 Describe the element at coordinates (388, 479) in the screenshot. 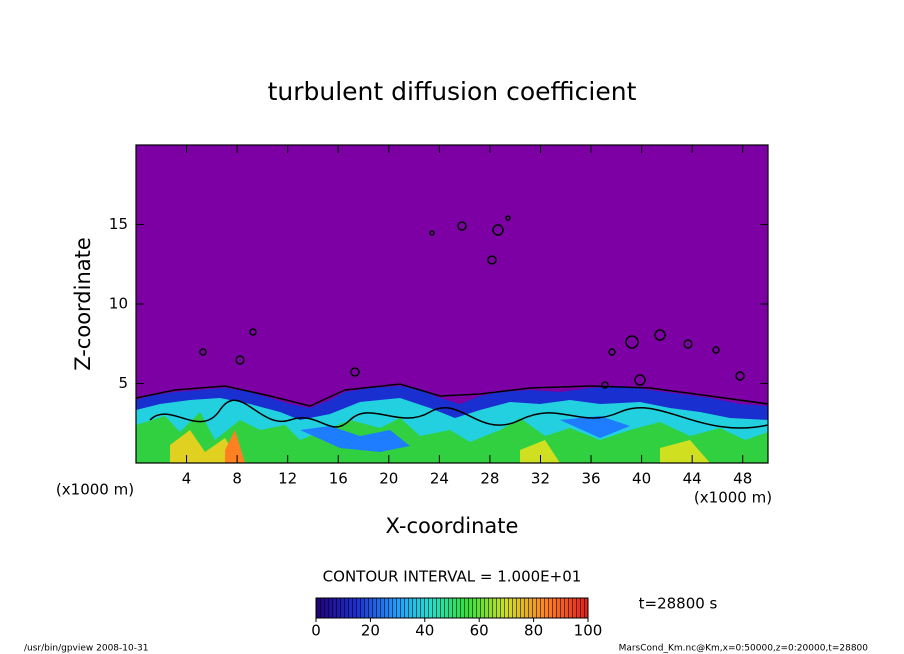

I see `x-tick-label: 20` at that location.